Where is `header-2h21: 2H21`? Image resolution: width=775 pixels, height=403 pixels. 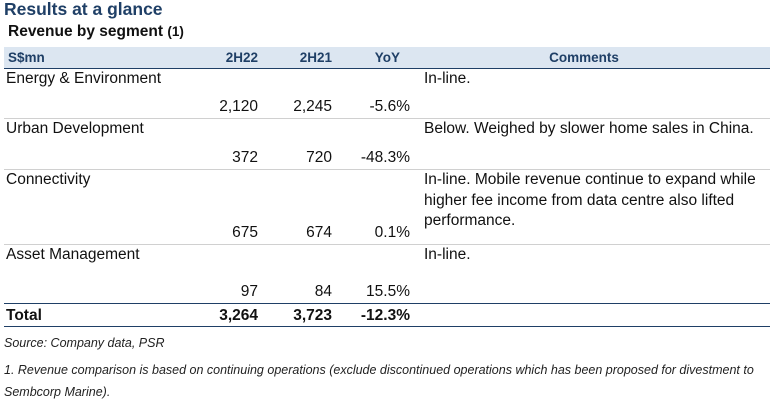 header-2h21: 2H21 is located at coordinates (303, 58).